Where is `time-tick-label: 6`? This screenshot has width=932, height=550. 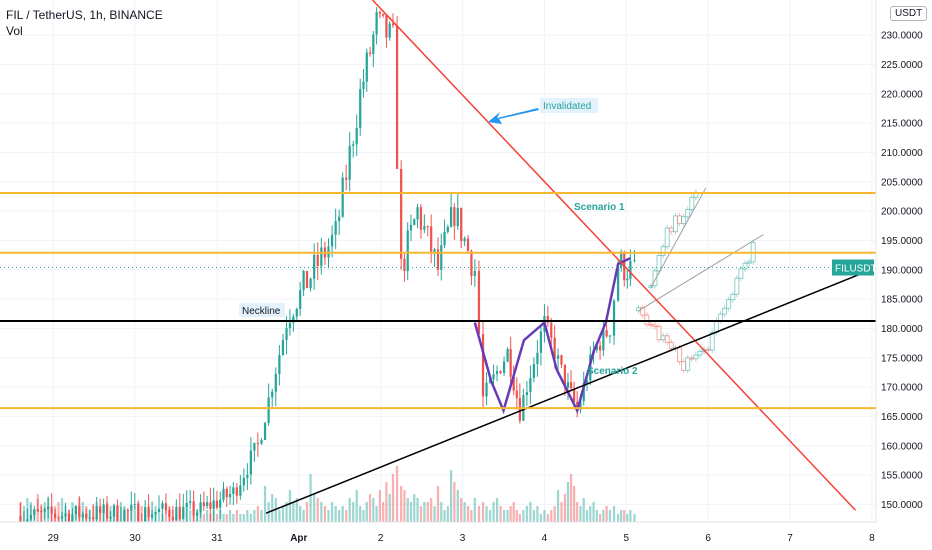 time-tick-label: 6 is located at coordinates (708, 538).